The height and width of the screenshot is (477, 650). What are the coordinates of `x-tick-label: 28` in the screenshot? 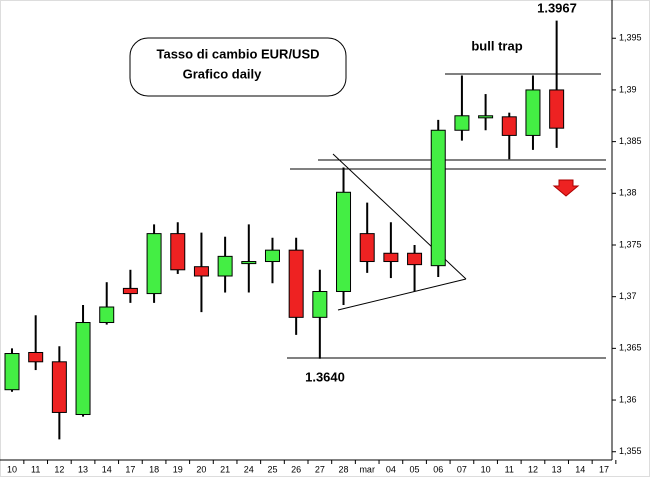 It's located at (344, 469).